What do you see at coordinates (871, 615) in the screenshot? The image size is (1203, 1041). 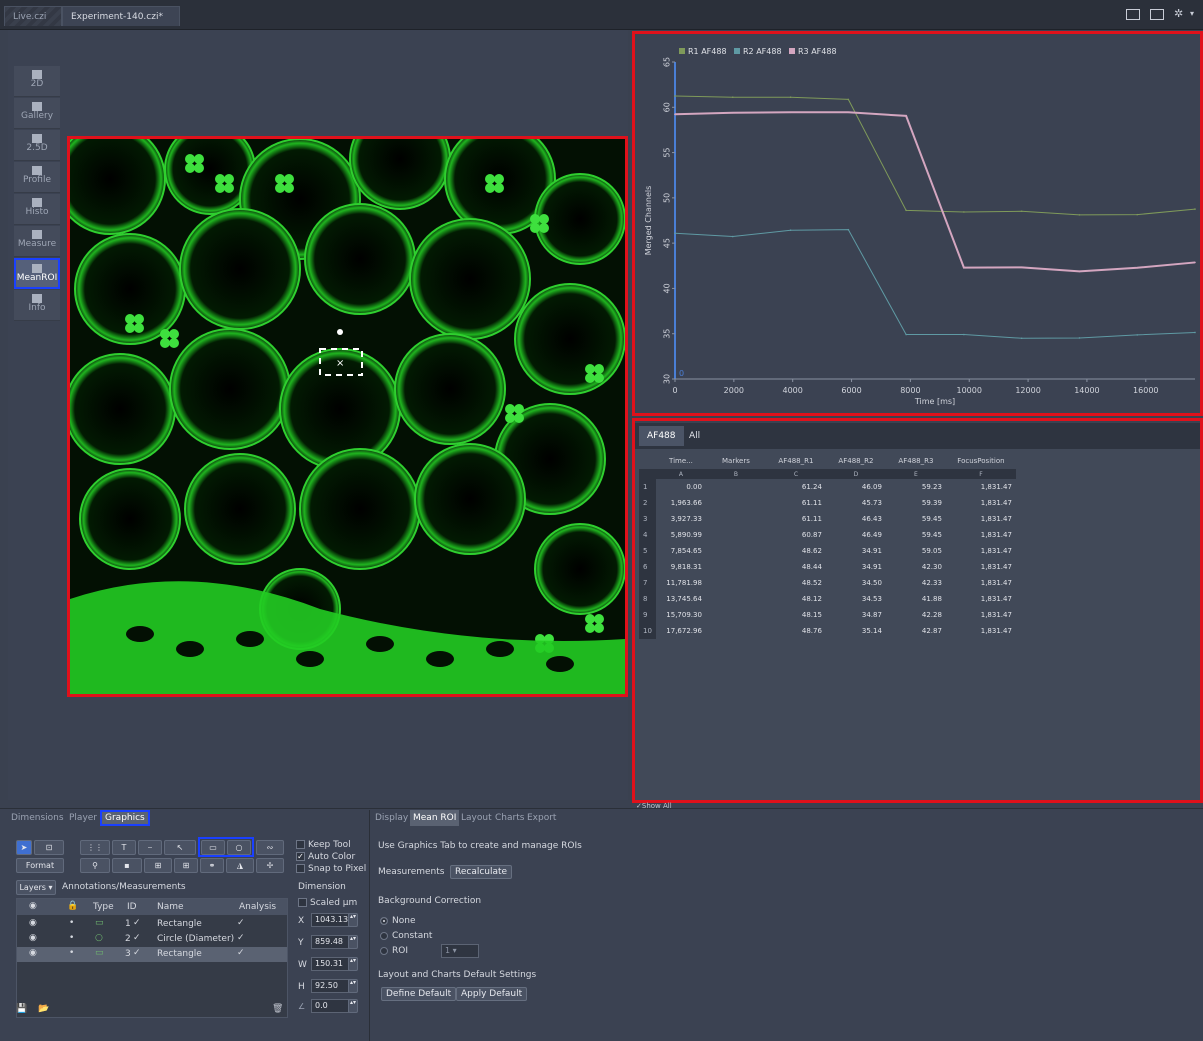 I see `table-cell: 34.87` at bounding box center [871, 615].